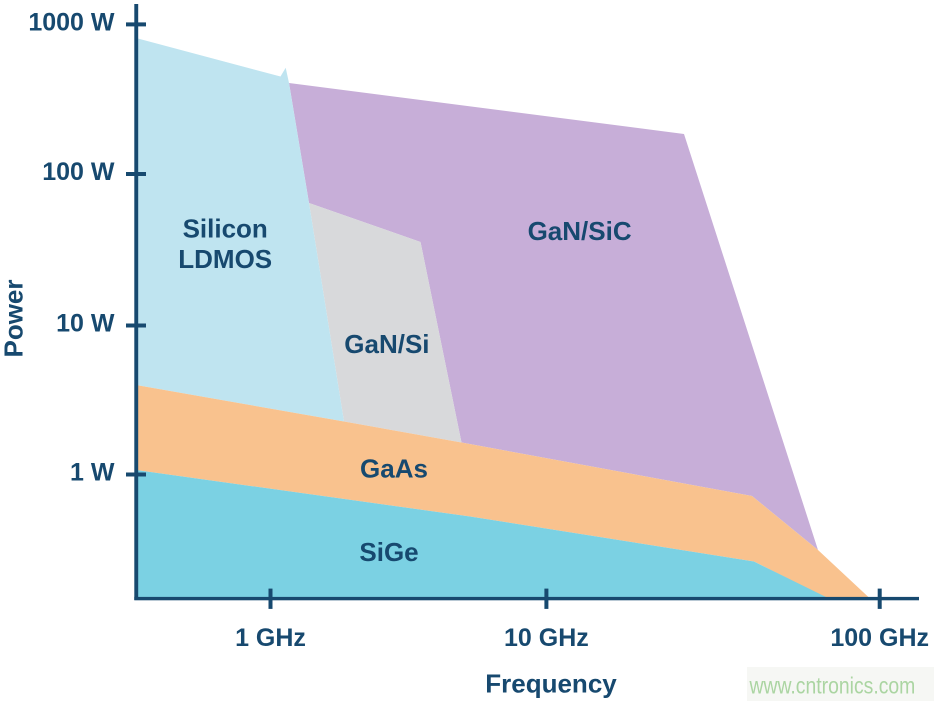 This screenshot has height=701, width=934. I want to click on svg-text: GaN/Si, so click(386, 344).